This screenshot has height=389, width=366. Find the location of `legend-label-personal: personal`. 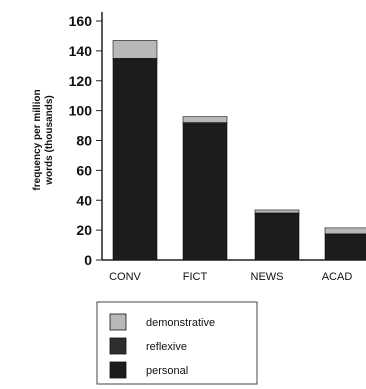

legend-label-personal: personal is located at coordinates (167, 371).